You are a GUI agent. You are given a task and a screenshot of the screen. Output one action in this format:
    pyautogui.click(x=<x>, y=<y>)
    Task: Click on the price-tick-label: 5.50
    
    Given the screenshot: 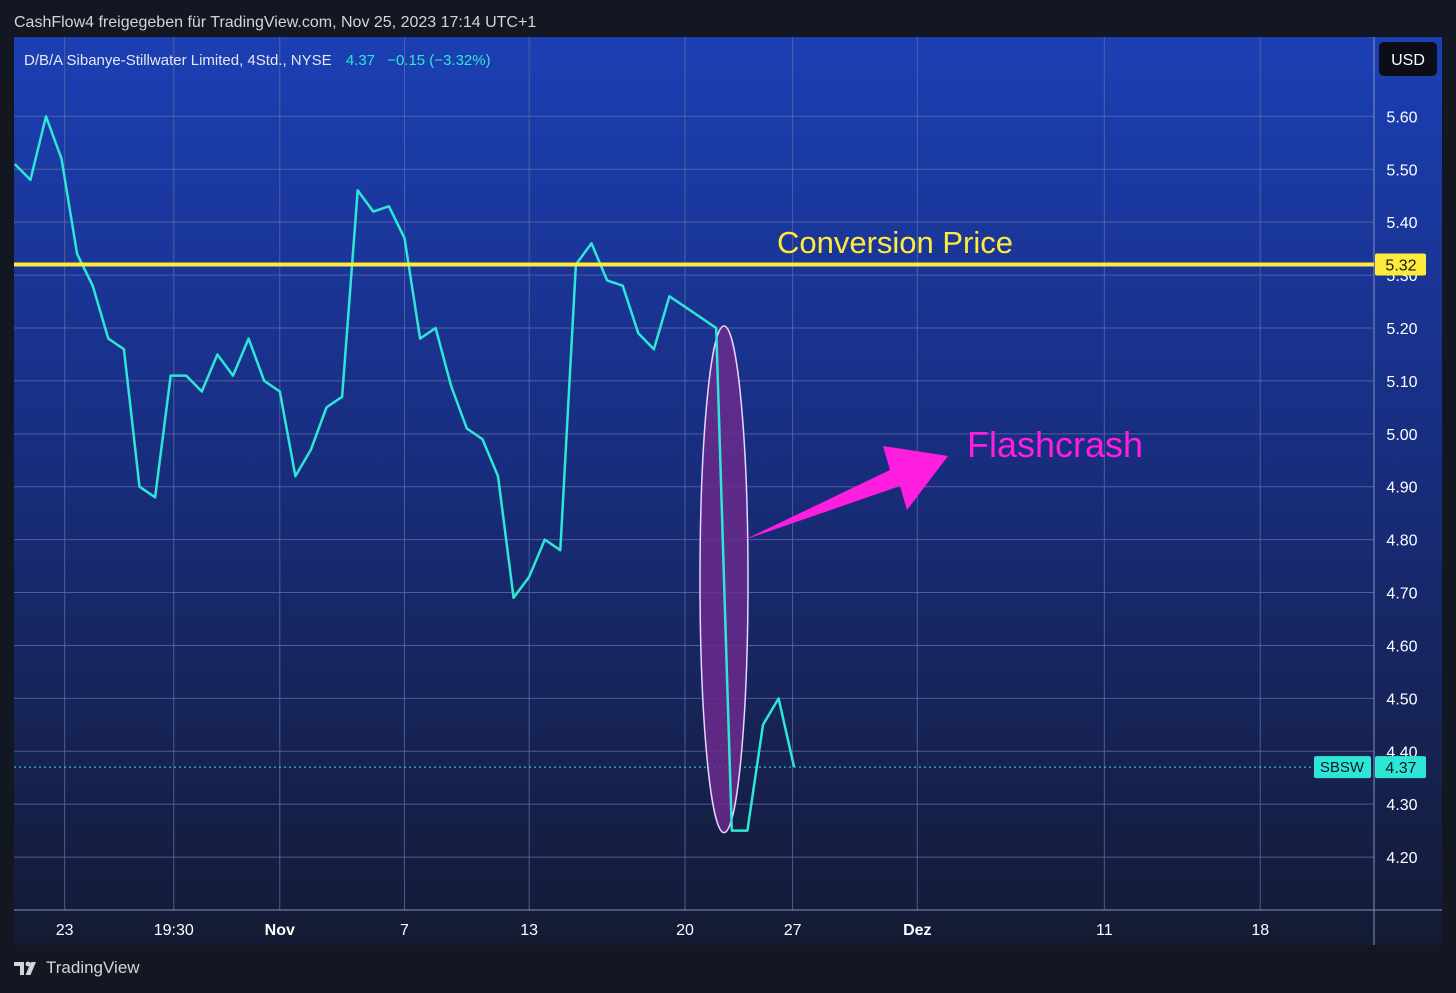 What is the action you would take?
    pyautogui.click(x=1401, y=170)
    